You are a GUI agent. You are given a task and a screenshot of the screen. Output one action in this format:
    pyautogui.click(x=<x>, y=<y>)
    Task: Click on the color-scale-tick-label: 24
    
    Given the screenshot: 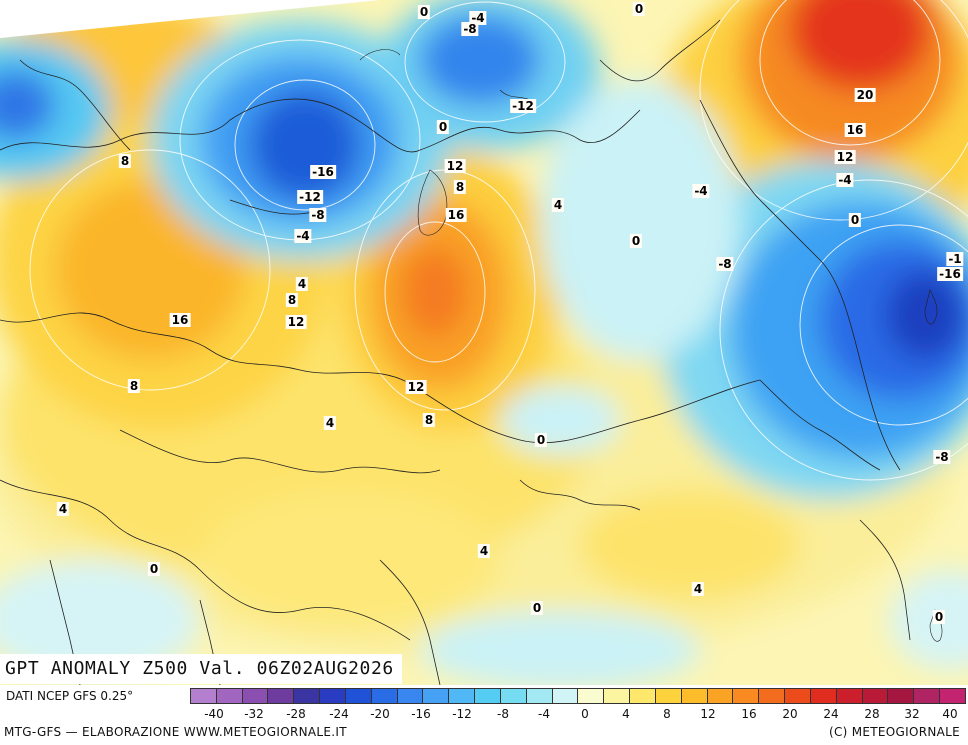 What is the action you would take?
    pyautogui.click(x=831, y=714)
    